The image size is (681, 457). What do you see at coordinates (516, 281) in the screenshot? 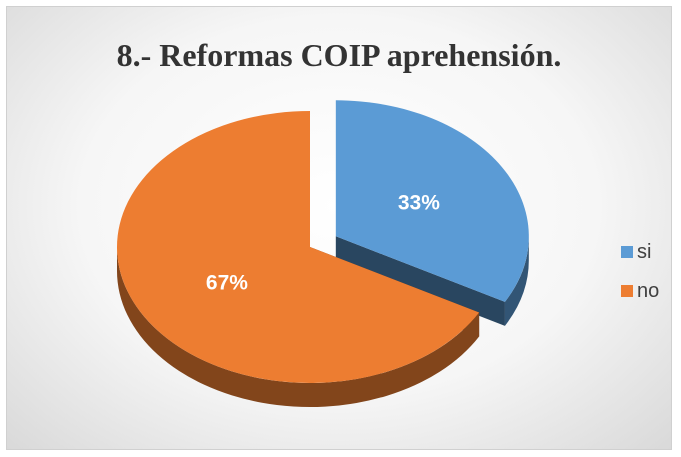
I see `pie-slice-si-edge` at bounding box center [516, 281].